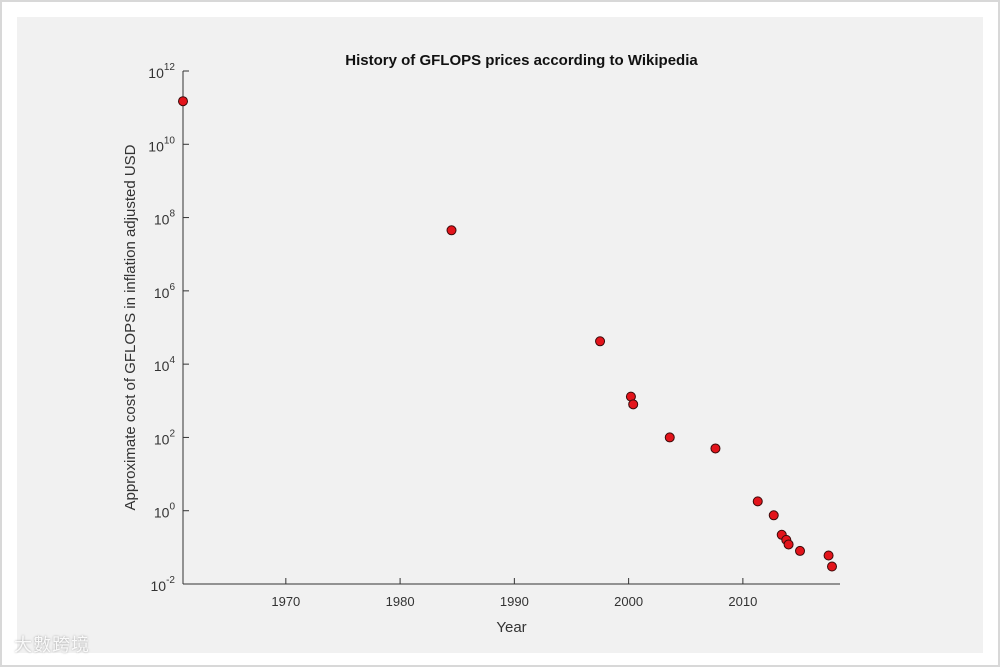 The height and width of the screenshot is (667, 1000). Describe the element at coordinates (628, 601) in the screenshot. I see `x-tick-label: 2000` at that location.